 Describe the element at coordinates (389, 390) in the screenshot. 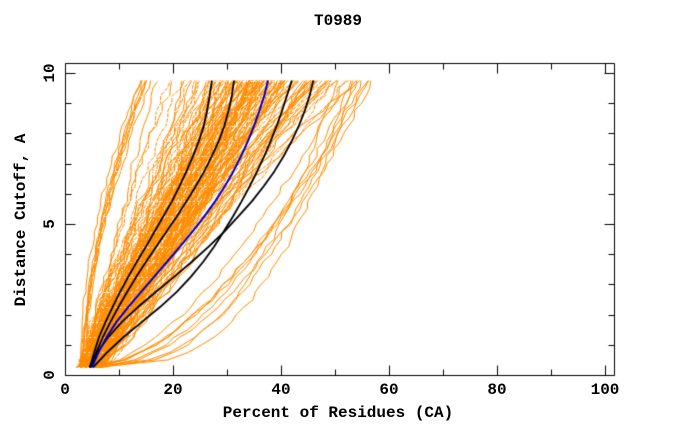

I see `x-tick-label: 60` at that location.